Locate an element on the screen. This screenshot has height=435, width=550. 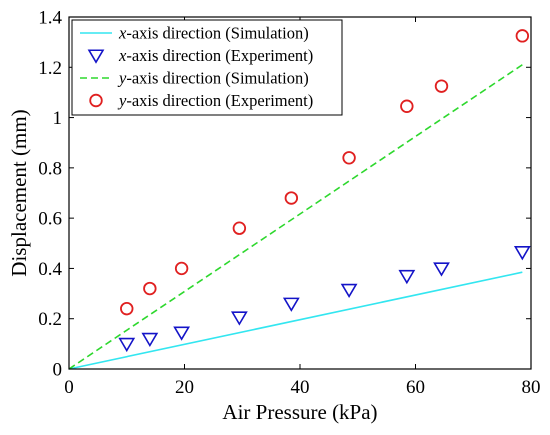
y-tick-label: 0.6 is located at coordinates (50, 219).